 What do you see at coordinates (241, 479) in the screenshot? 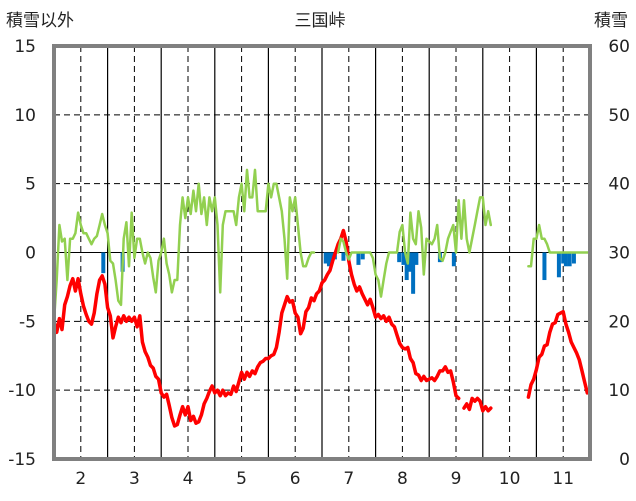
I see `x-tick-label: 5` at bounding box center [241, 479].